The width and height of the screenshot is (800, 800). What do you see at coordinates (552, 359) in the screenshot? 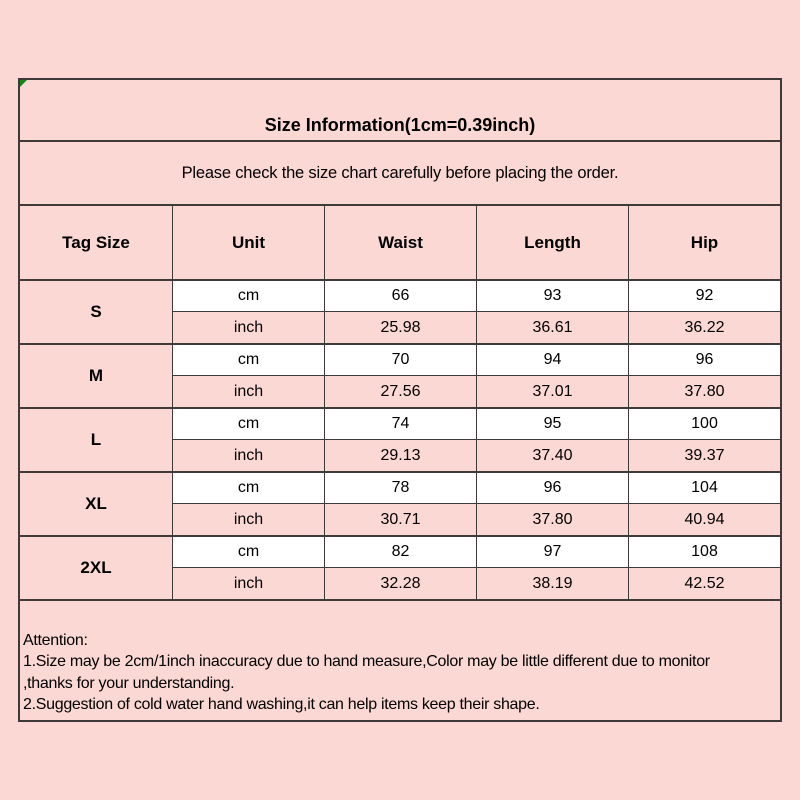
I see `length-value: 94` at bounding box center [552, 359].